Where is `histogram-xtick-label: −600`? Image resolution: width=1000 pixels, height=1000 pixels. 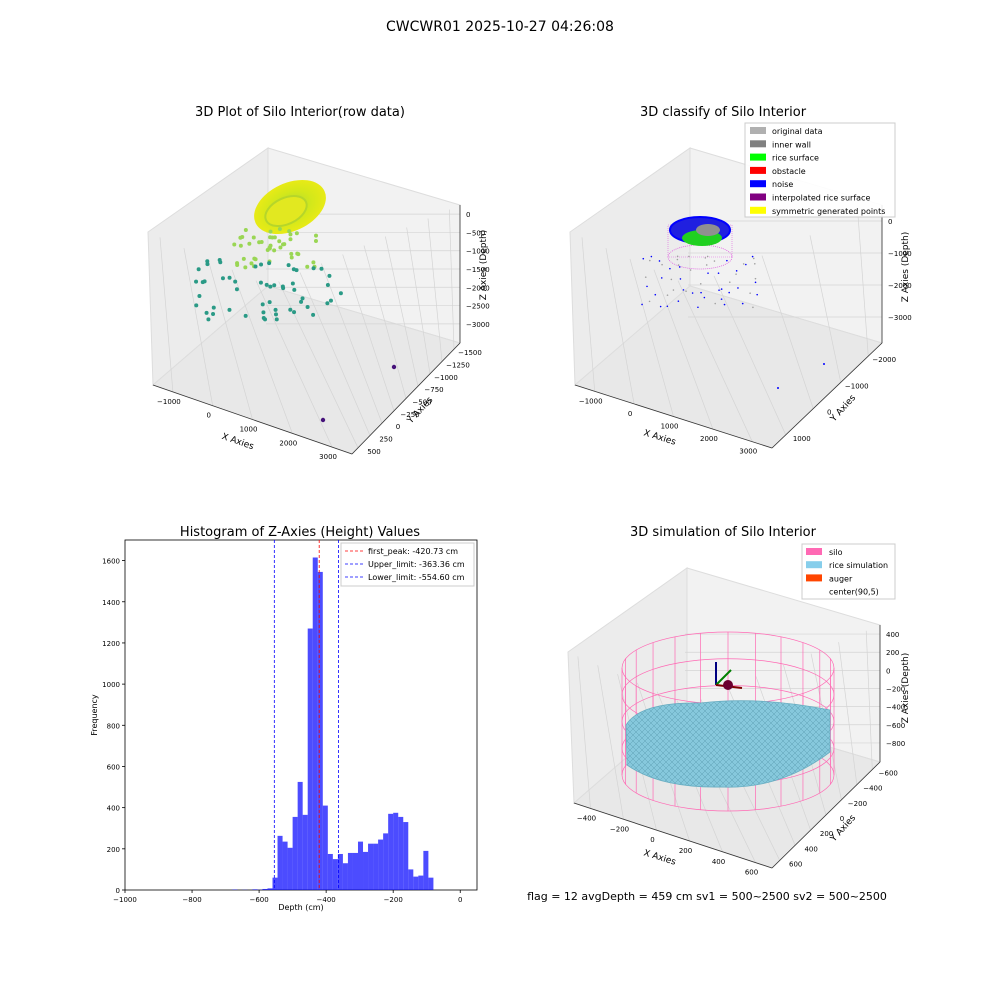
histogram-xtick-label: −600 is located at coordinates (258, 900).